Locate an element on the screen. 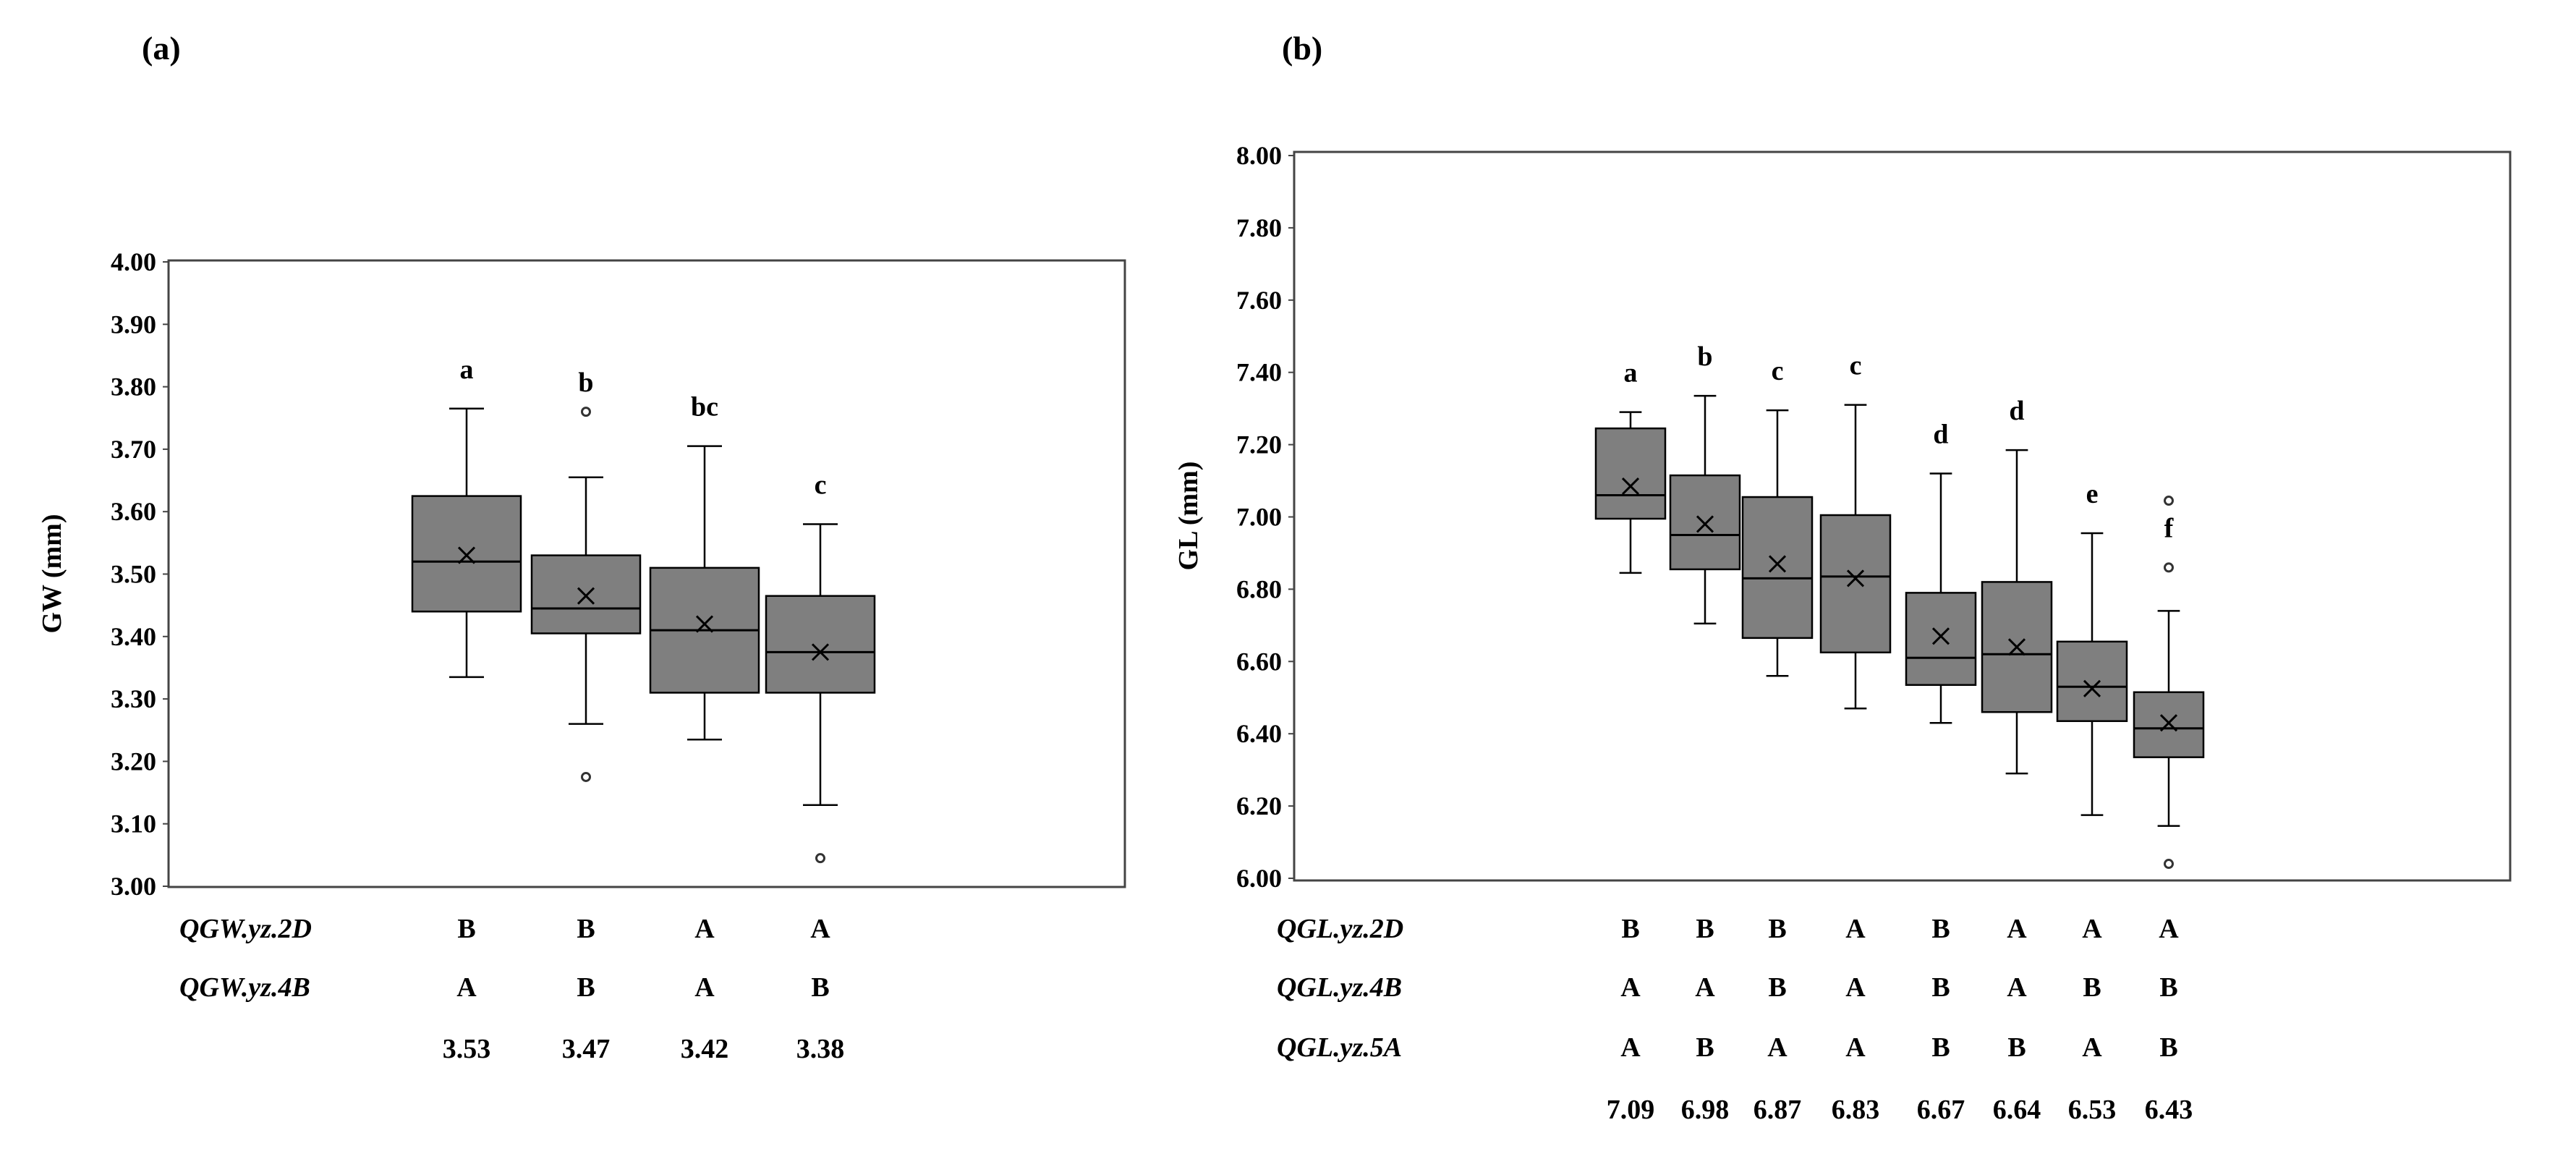 The image size is (2576, 1159). y-tick-label: 3.00 is located at coordinates (133, 886).